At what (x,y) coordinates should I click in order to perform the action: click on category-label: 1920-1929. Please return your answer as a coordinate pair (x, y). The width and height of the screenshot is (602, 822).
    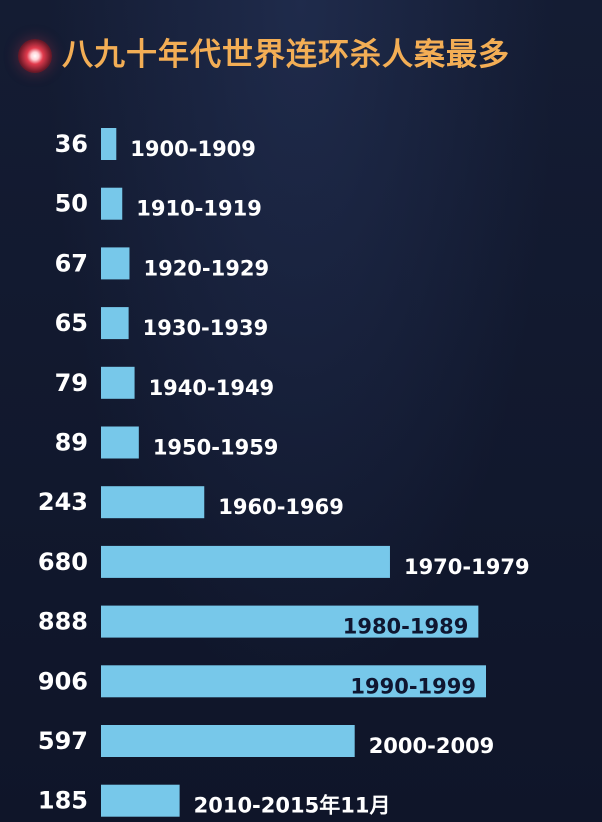
    Looking at the image, I should click on (206, 268).